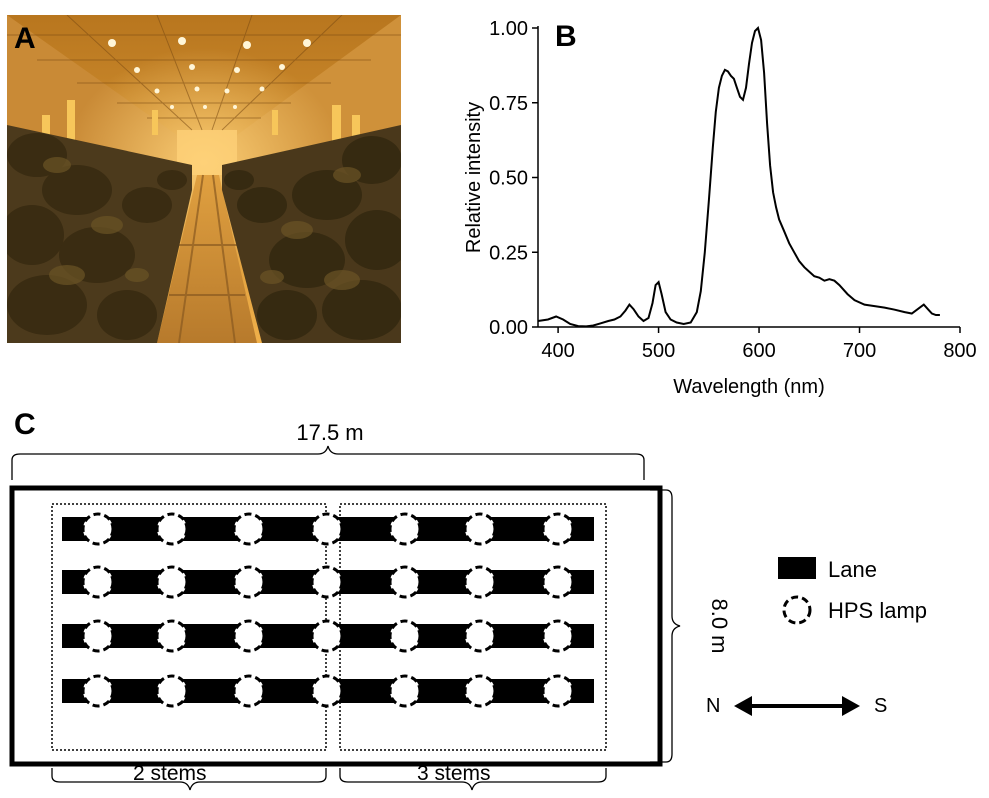 The height and width of the screenshot is (798, 989). What do you see at coordinates (852, 569) in the screenshot?
I see `legend-lane-label: Lane` at bounding box center [852, 569].